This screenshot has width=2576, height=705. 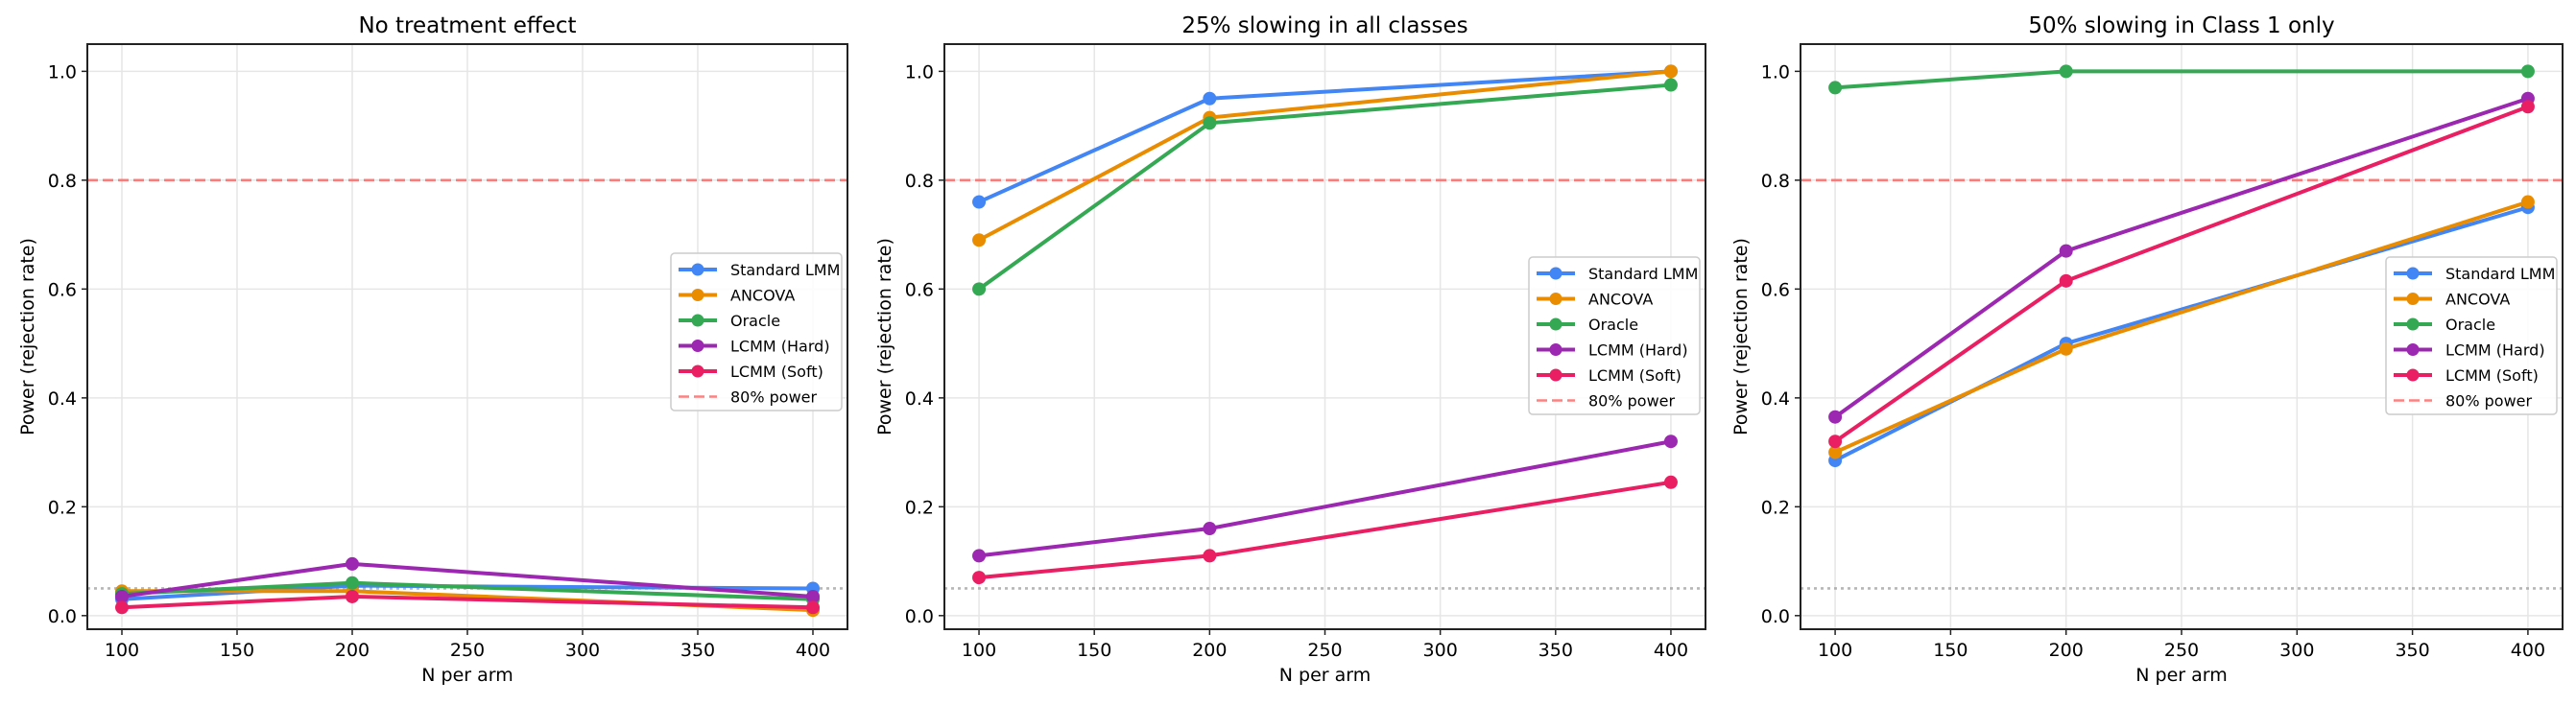 I want to click on subplot-title: No treatment effect, so click(x=467, y=25).